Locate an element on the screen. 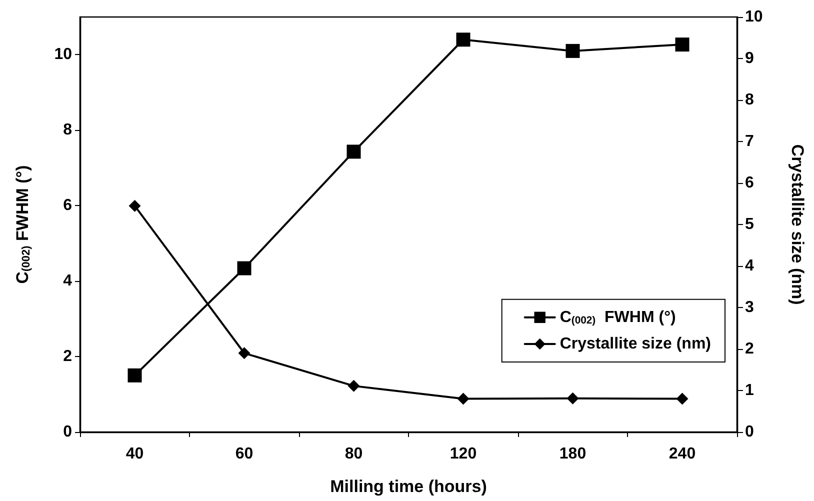  y-axis-title: C(002) FWHM (°) is located at coordinates (22, 224).